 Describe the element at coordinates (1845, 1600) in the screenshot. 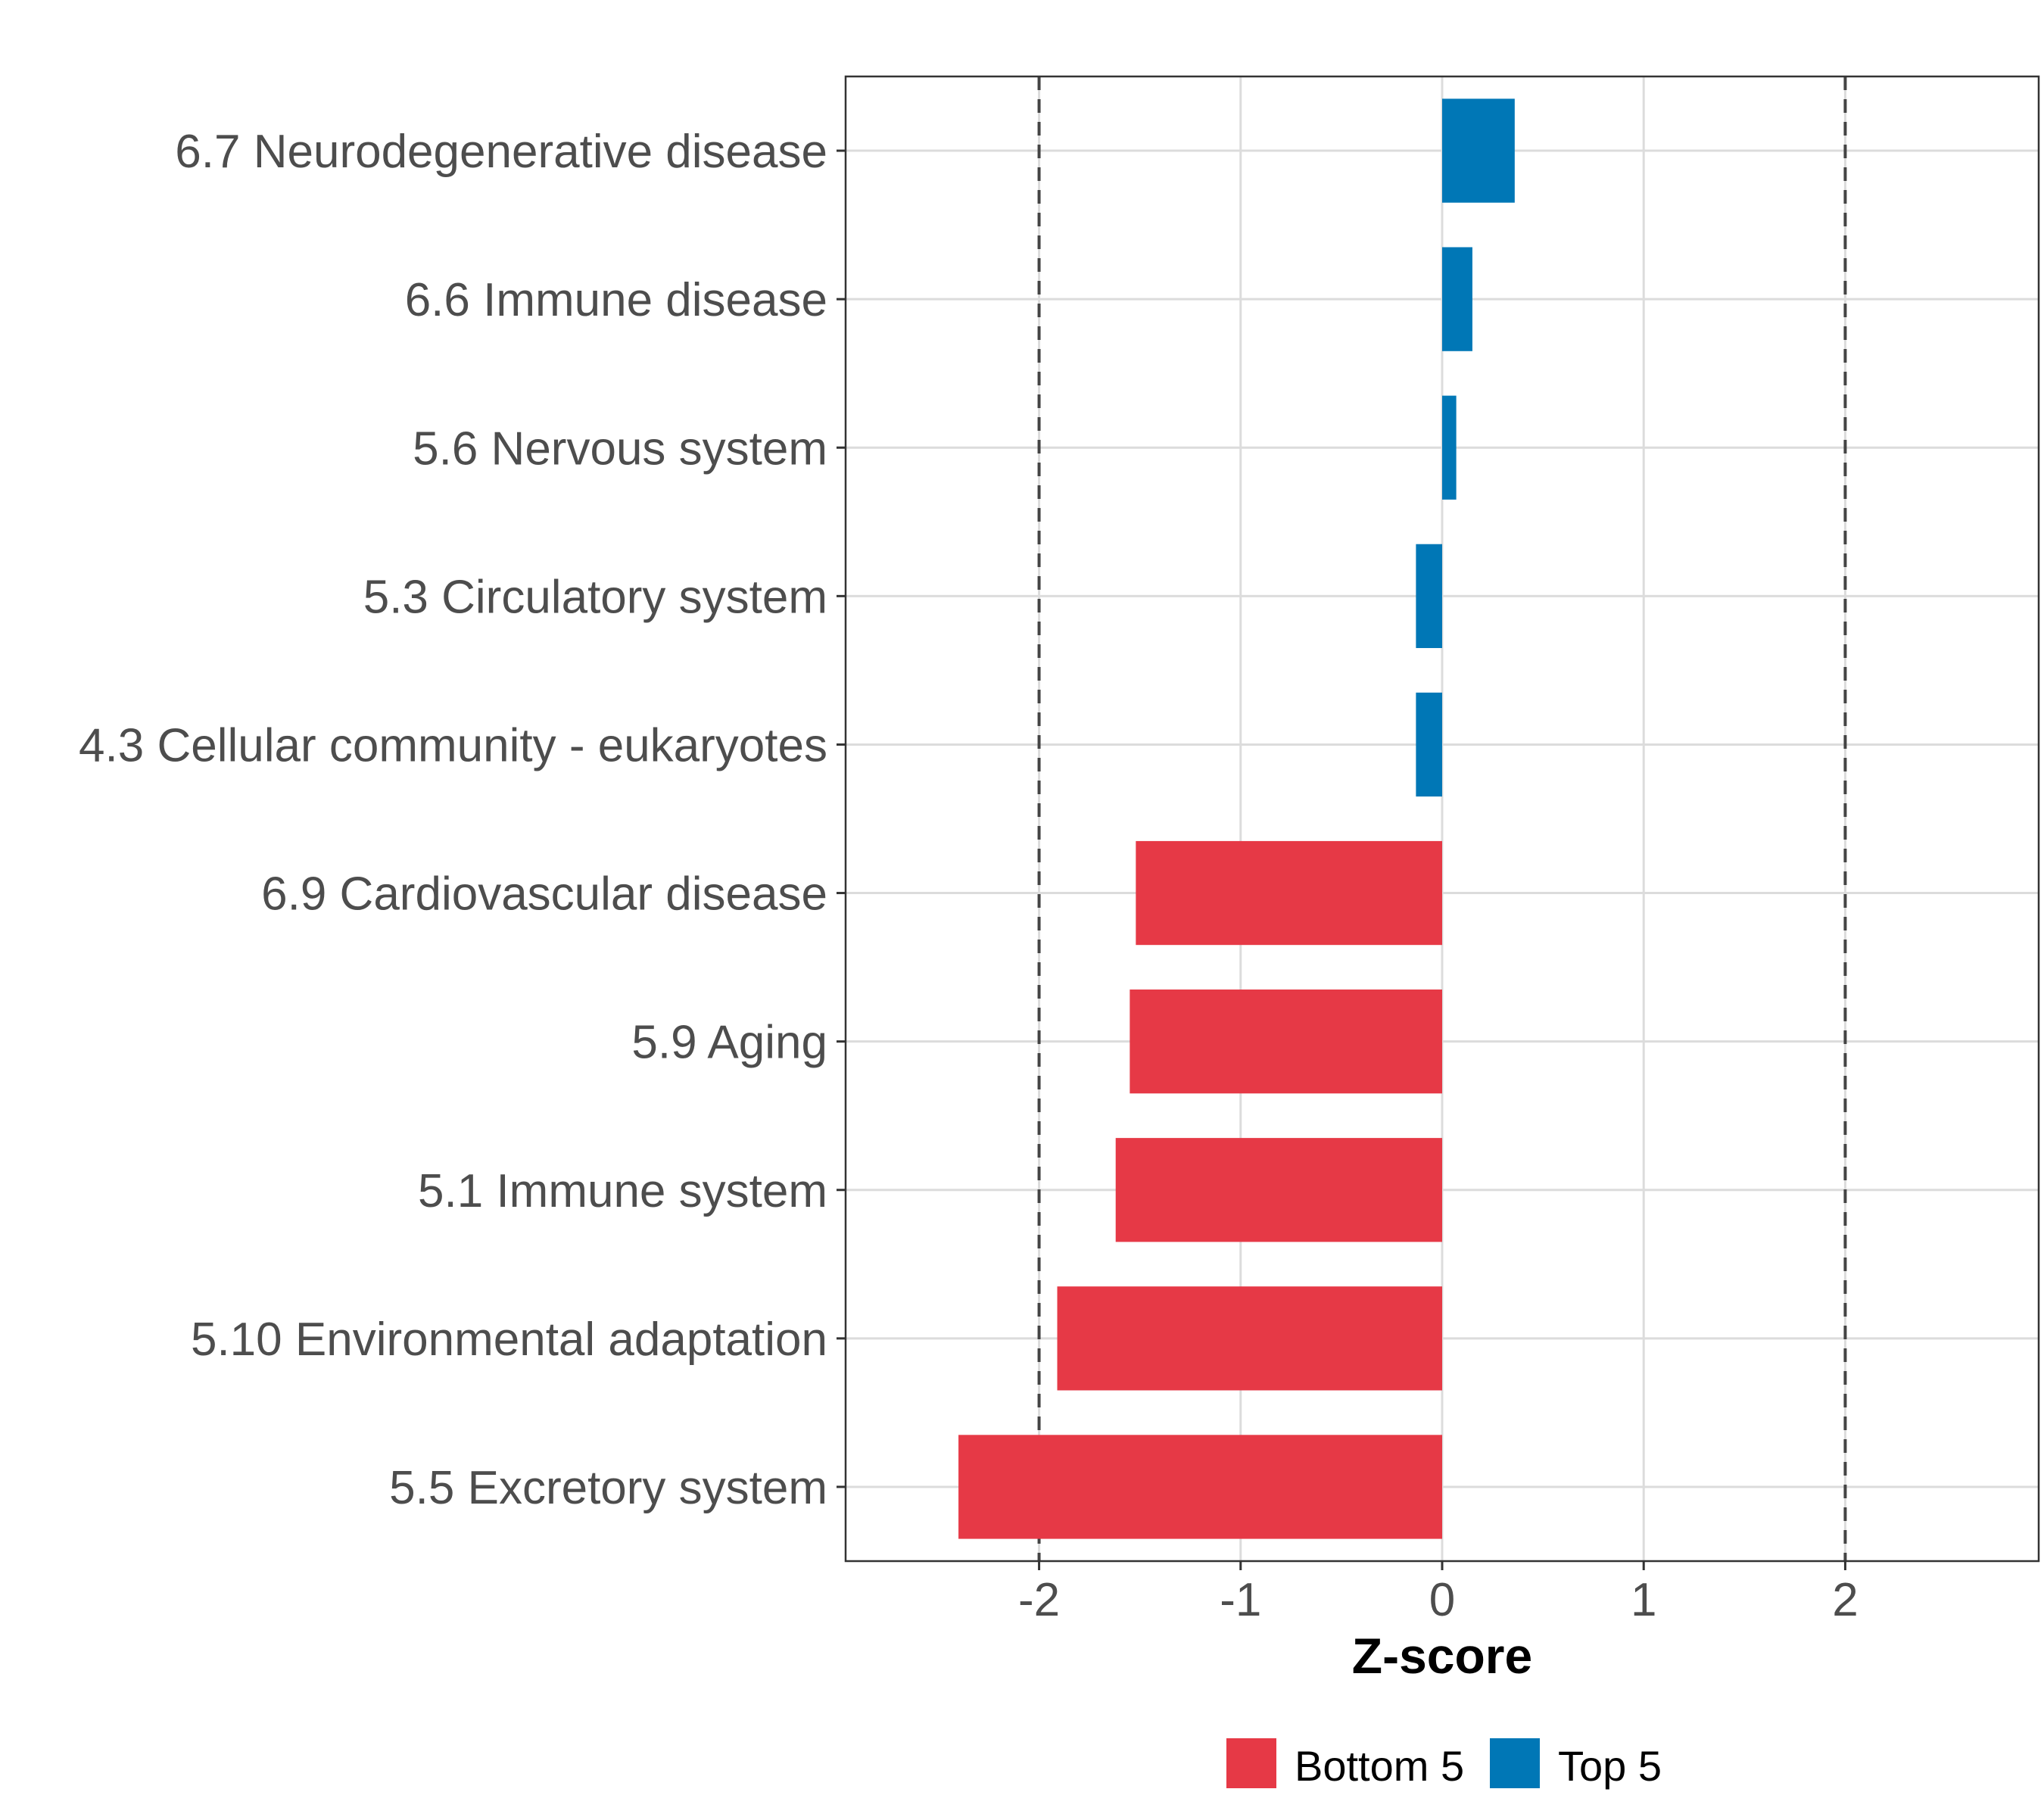

I see `x-tick-label-2: 2` at that location.